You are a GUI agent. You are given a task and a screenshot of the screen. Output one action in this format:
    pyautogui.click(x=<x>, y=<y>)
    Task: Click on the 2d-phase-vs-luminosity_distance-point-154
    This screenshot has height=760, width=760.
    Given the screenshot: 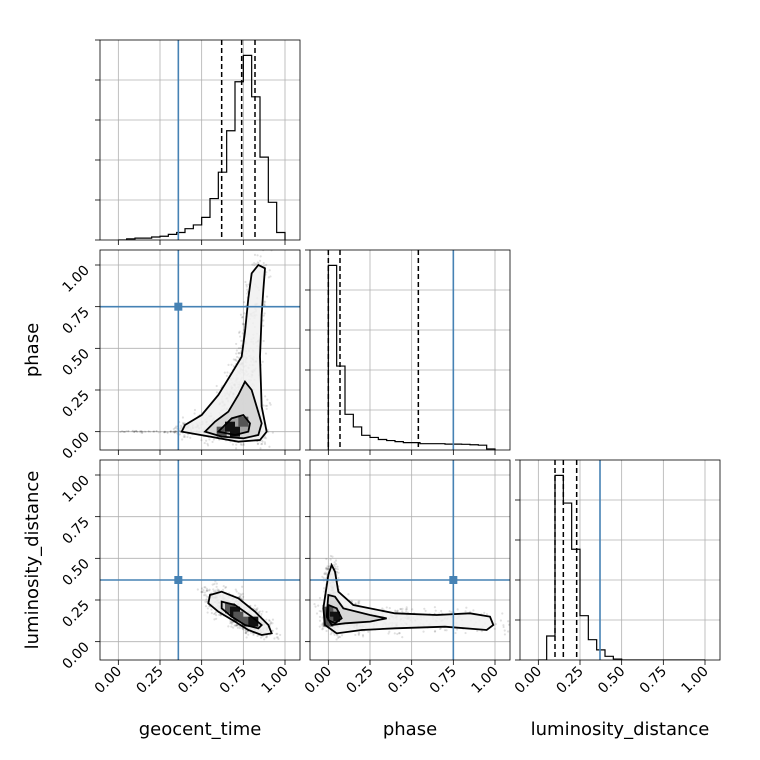 What is the action you would take?
    pyautogui.click(x=320, y=616)
    